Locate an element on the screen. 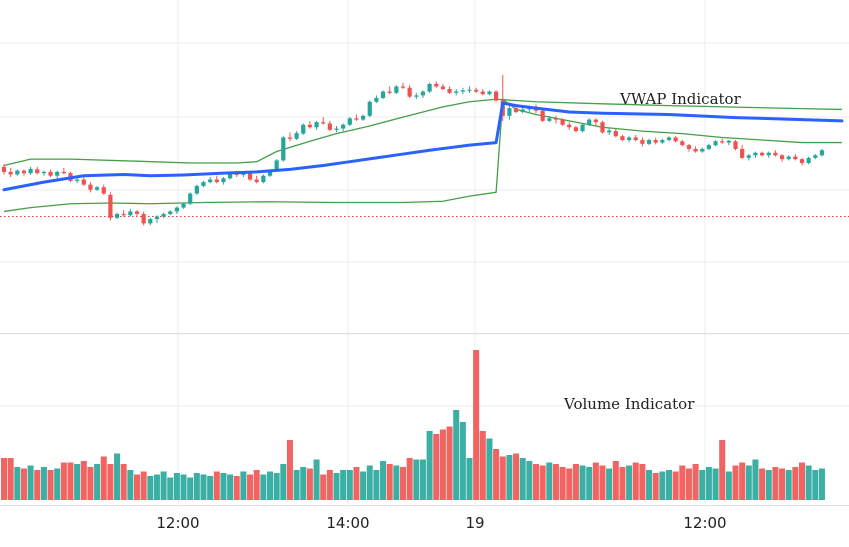 The width and height of the screenshot is (849, 547). volume-indicator-label: Volume Indicator is located at coordinates (629, 404).